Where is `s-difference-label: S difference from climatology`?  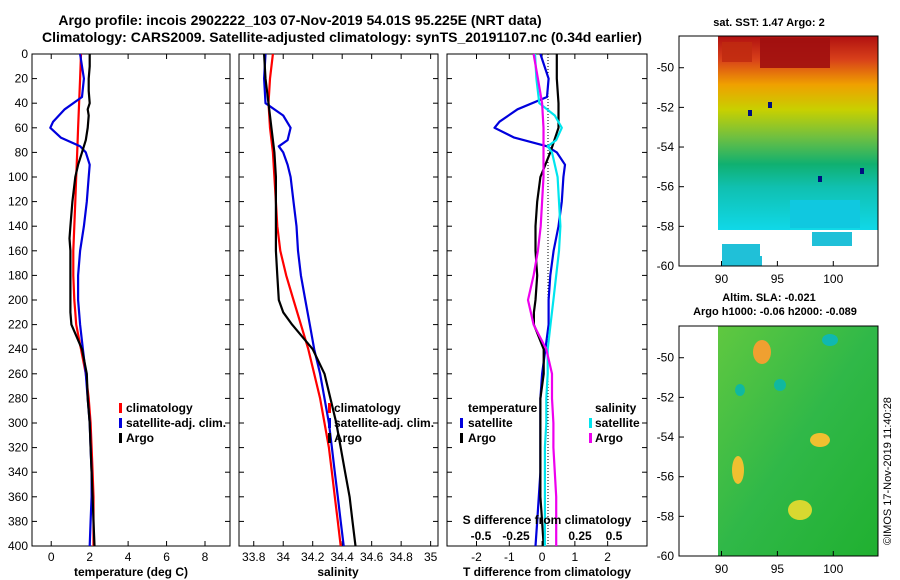 s-difference-label: S difference from climatology is located at coordinates (547, 520).